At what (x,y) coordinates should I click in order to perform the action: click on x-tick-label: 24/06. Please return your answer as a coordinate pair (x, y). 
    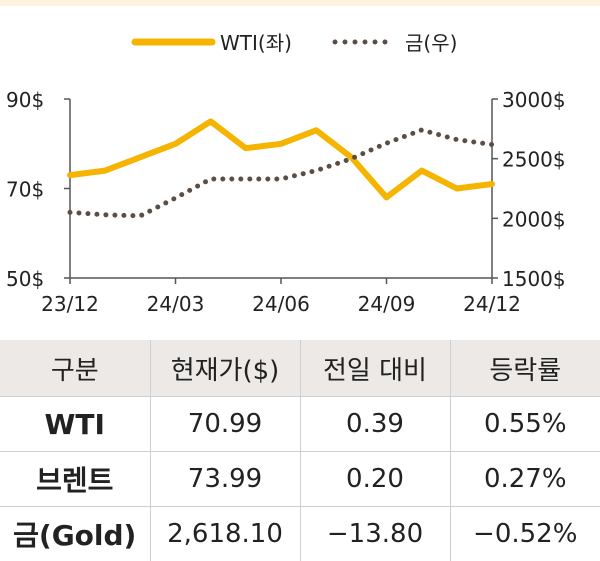
    Looking at the image, I should click on (281, 304).